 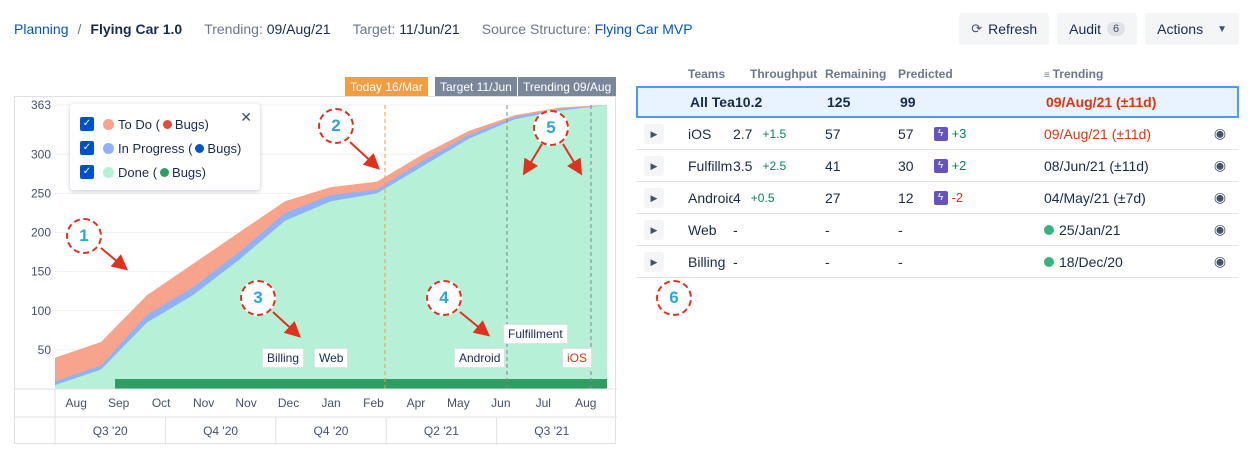 I want to click on target-marker-flag: Target 11/Jun, so click(x=476, y=87).